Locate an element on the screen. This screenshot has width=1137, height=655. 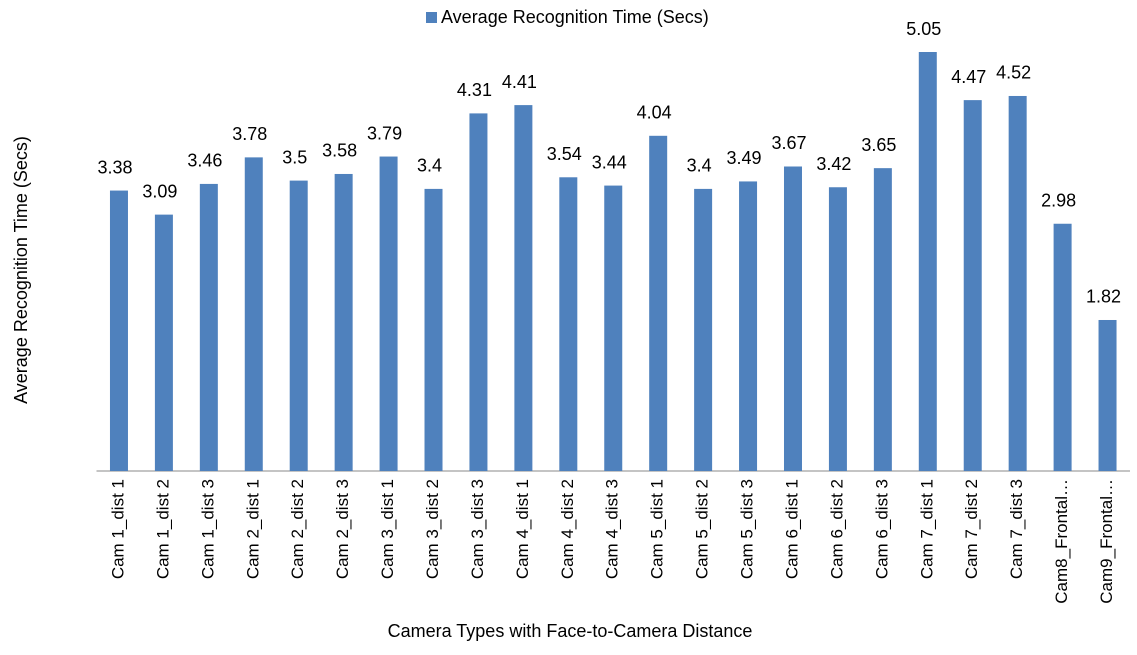
data-label: 3.46 is located at coordinates (204, 161).